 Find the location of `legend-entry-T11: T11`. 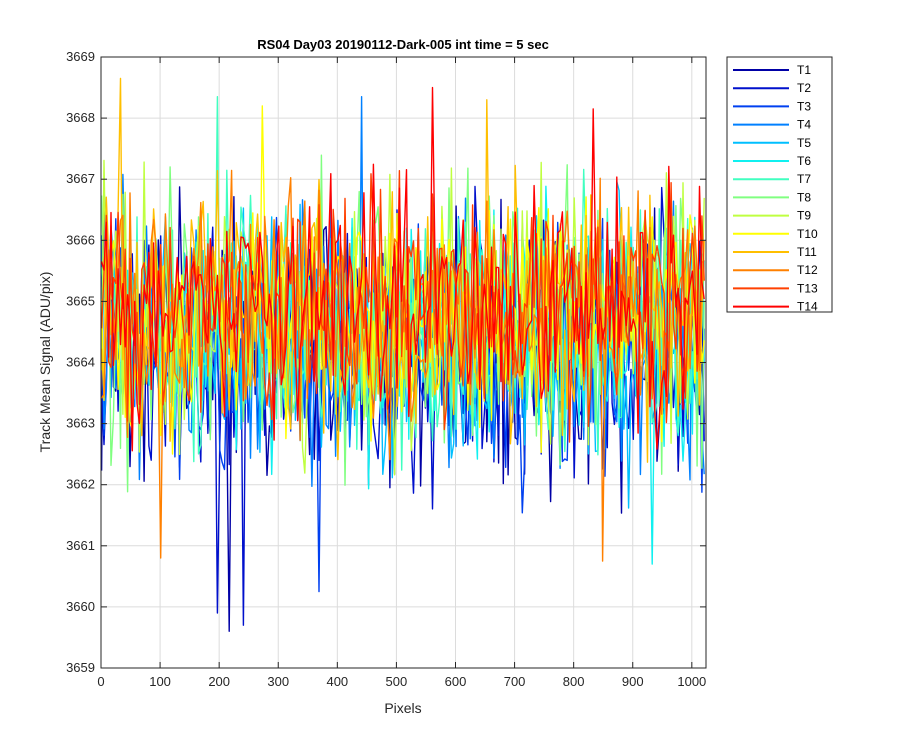

legend-entry-T11: T11 is located at coordinates (807, 252).